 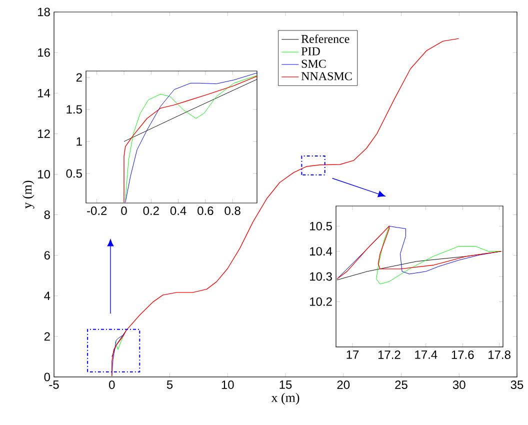 What do you see at coordinates (343, 385) in the screenshot?
I see `x-tick-label: 20` at bounding box center [343, 385].